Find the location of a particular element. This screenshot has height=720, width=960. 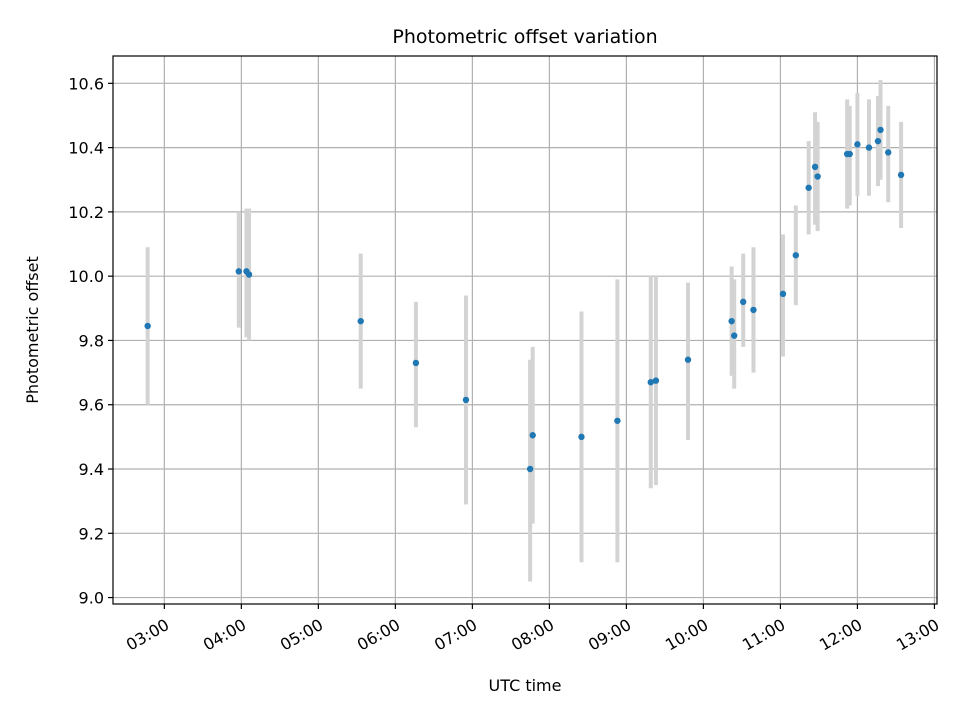

y-axis-label: Photometric offset is located at coordinates (32, 330).